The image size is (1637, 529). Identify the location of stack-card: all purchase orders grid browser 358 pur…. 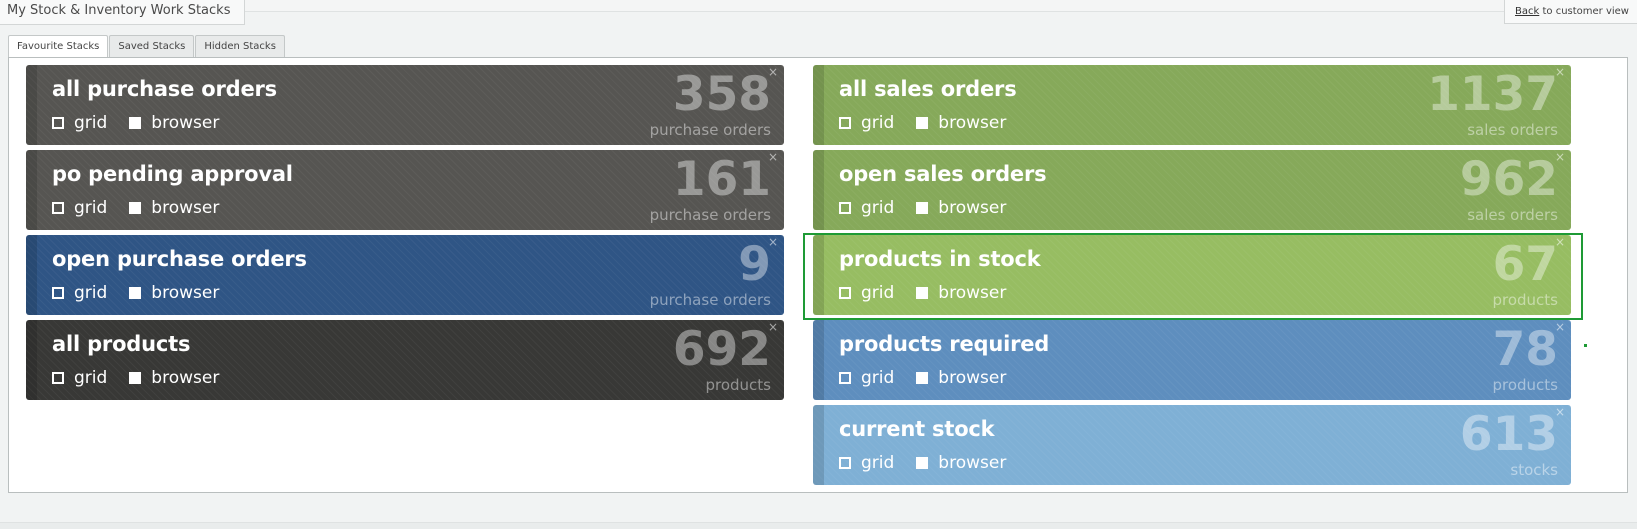
(405, 105).